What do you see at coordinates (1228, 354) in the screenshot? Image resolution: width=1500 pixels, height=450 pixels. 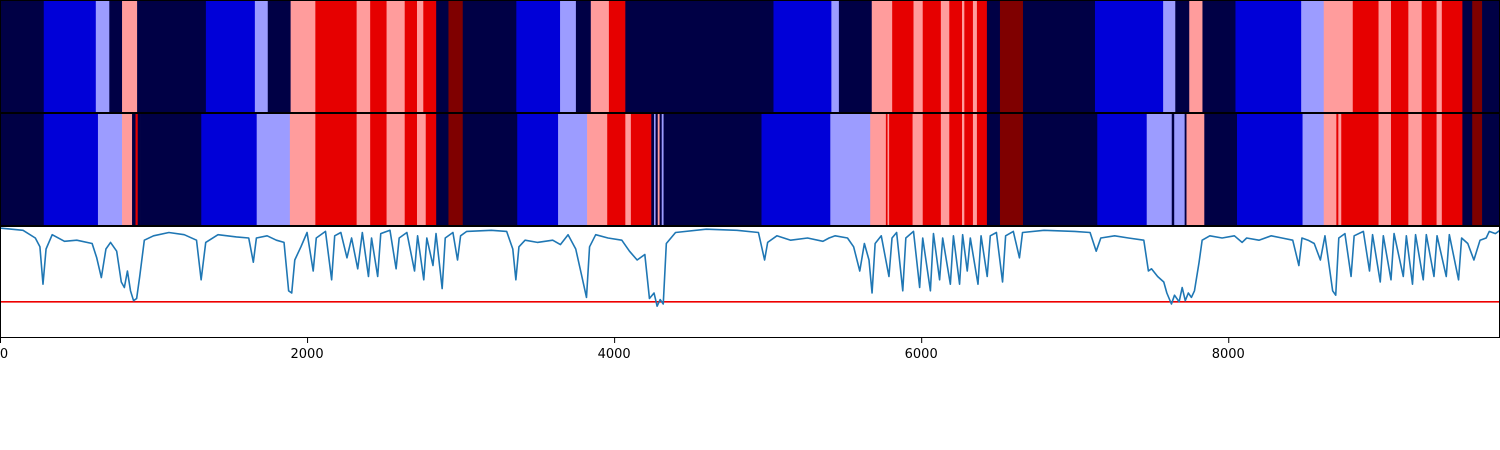 I see `x-tick-label-4: 8000` at bounding box center [1228, 354].